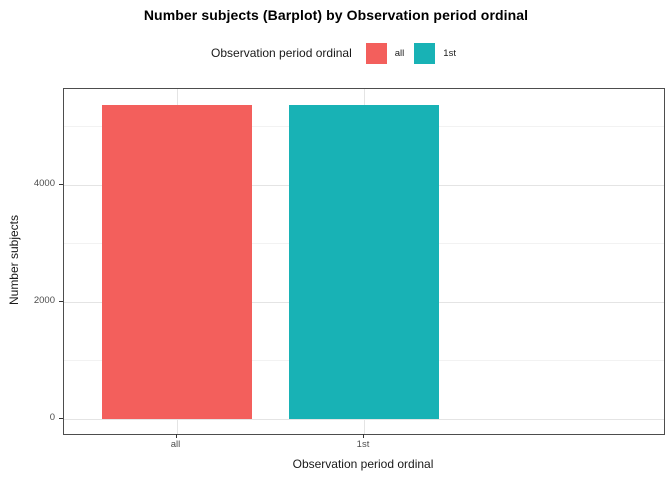  Describe the element at coordinates (387, 53) in the screenshot. I see `legend-item: all` at that location.